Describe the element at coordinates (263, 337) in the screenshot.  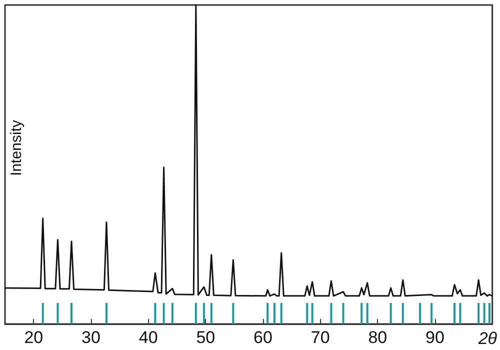
I see `x-tick-label: 60` at that location.